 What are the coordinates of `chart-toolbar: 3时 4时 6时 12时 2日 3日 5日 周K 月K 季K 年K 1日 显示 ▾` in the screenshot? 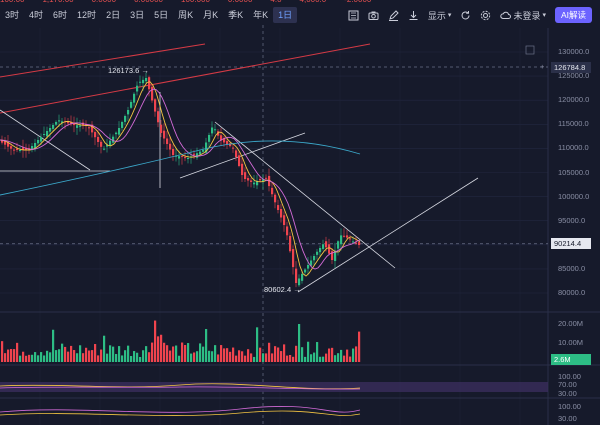 It's located at (300, 15).